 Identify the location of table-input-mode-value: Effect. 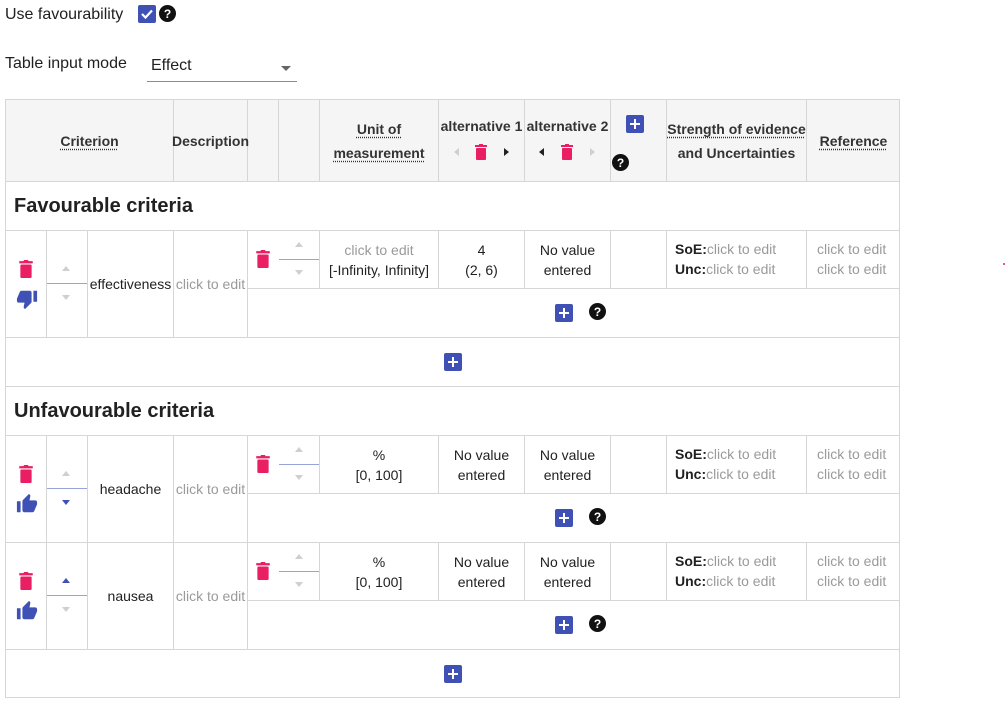
(171, 65).